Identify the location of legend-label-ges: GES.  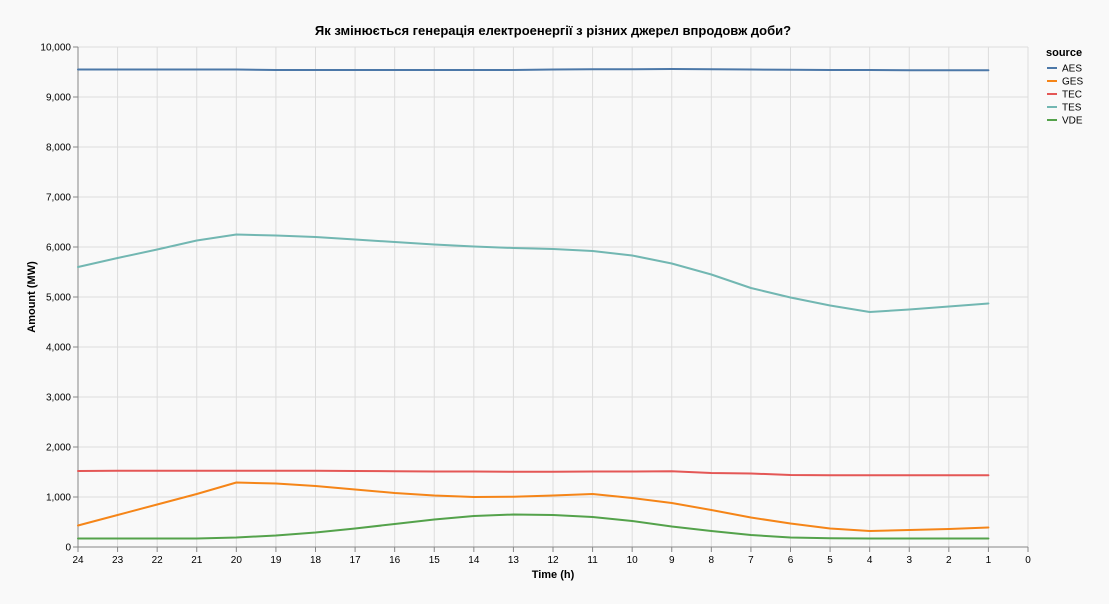
(1072, 82).